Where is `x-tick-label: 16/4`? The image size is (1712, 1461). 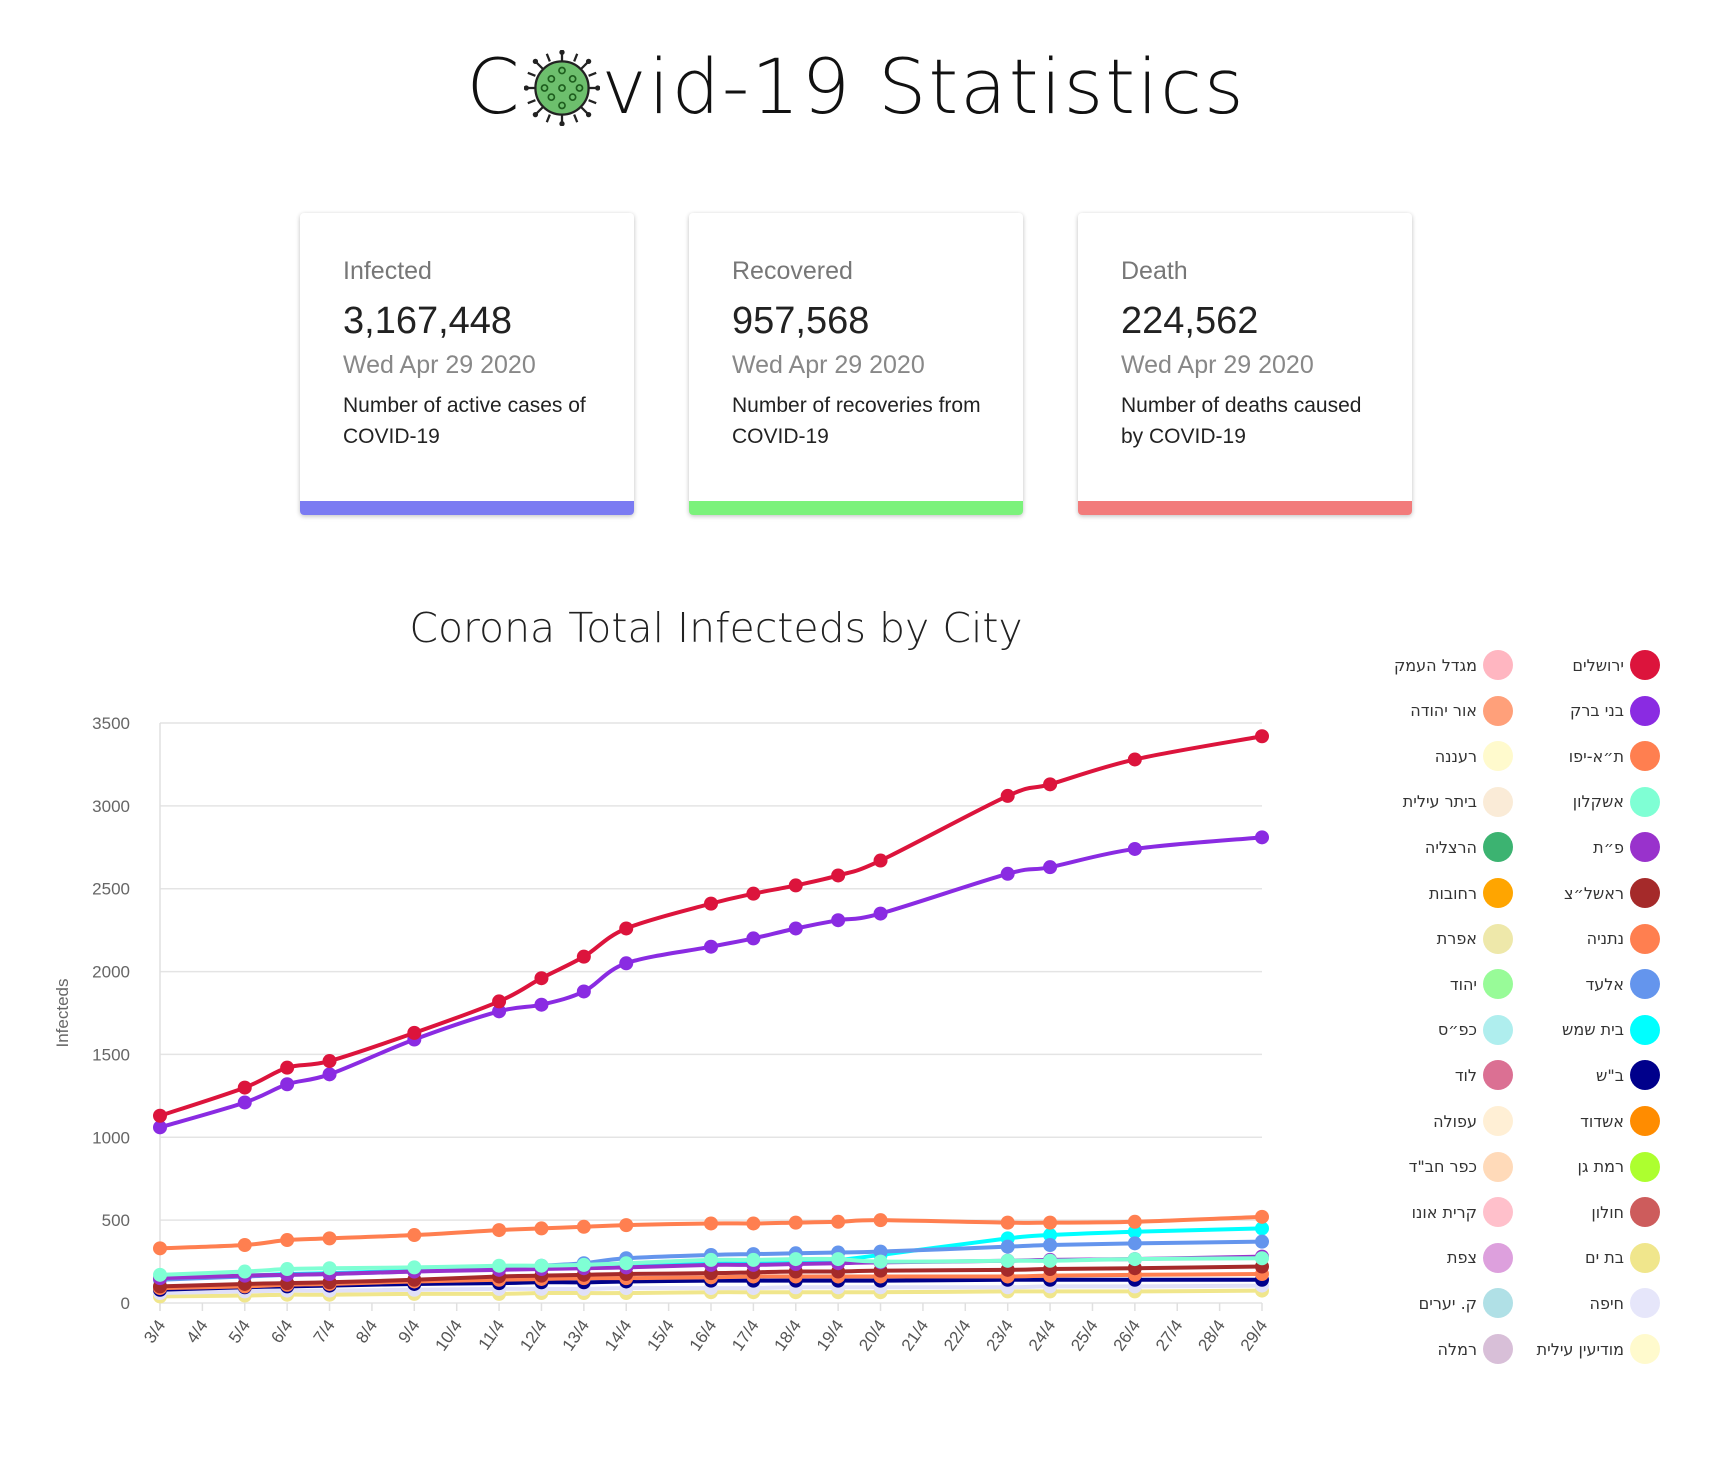 x-tick-label: 16/4 is located at coordinates (703, 1335).